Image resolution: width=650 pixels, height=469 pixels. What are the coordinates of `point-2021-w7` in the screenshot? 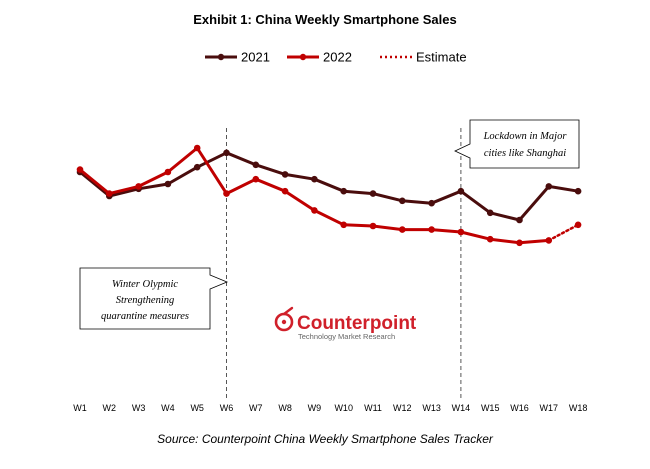 It's located at (256, 165).